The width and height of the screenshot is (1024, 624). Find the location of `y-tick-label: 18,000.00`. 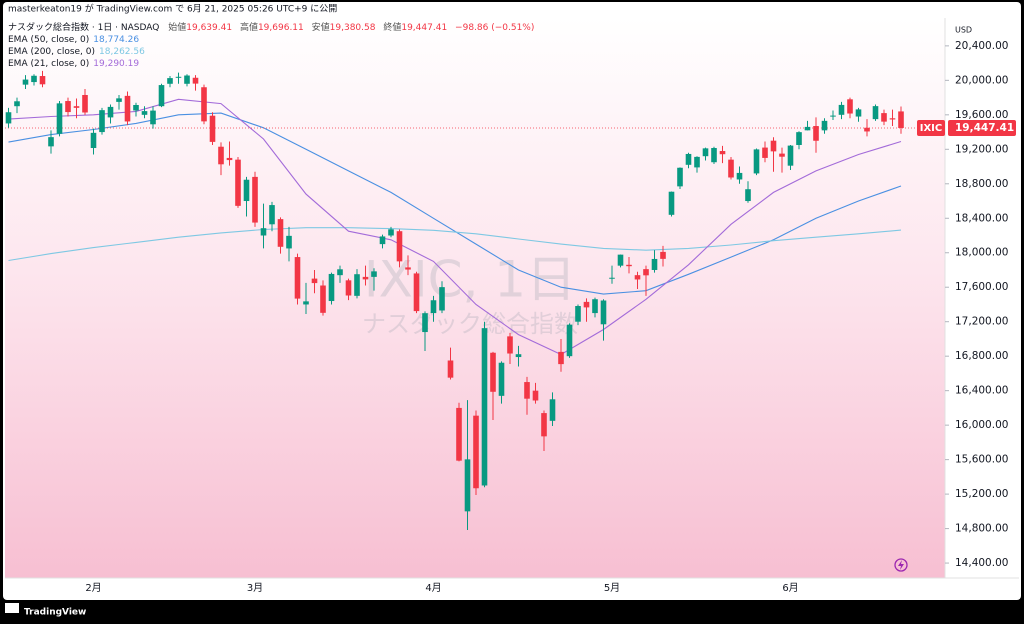

y-tick-label: 18,000.00 is located at coordinates (981, 253).